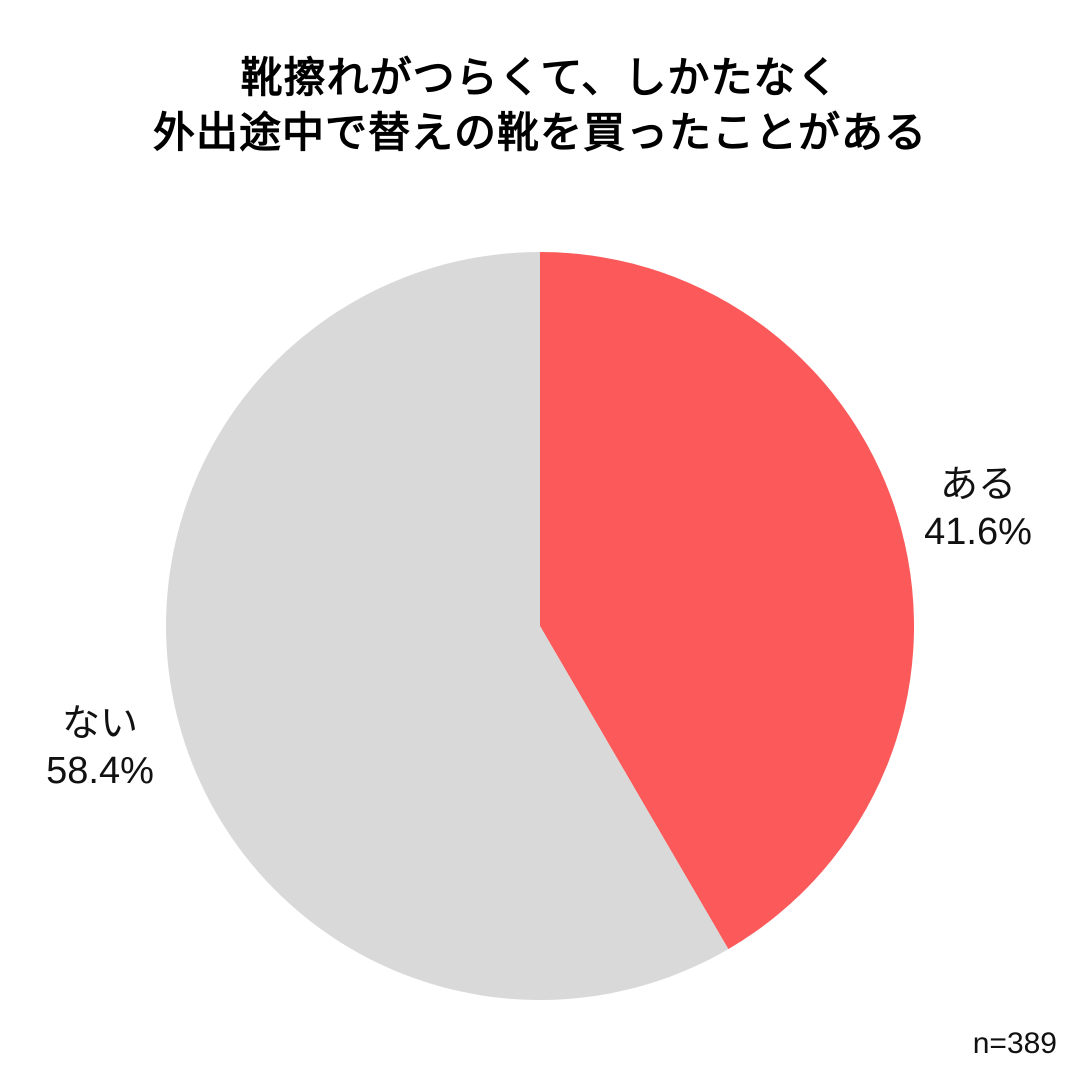 The width and height of the screenshot is (1080, 1080). Describe the element at coordinates (540, 77) in the screenshot. I see `chart-title-line-1: 靴擦れがつらくて、しかたなく` at that location.